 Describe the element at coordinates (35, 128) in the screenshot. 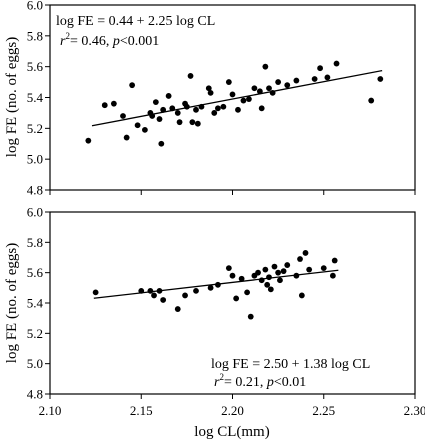

I see `top-y-tick-label: 5.2` at that location.